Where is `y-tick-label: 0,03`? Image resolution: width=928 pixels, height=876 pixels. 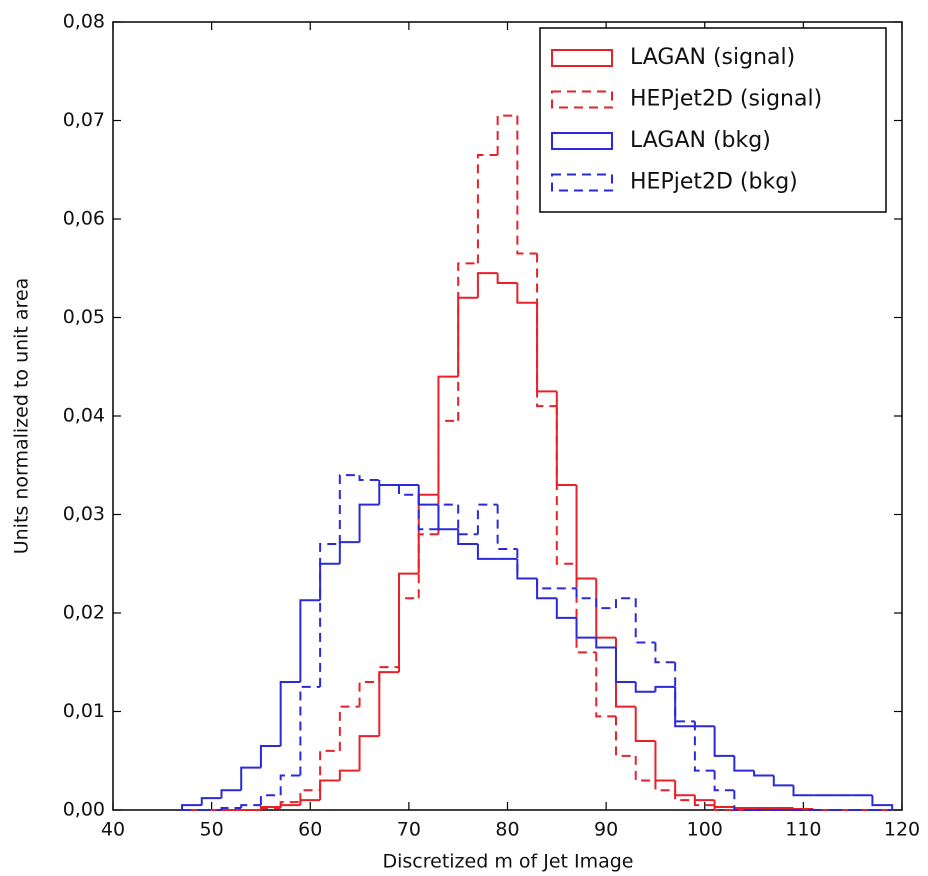
y-tick-label: 0,03 is located at coordinates (84, 514).